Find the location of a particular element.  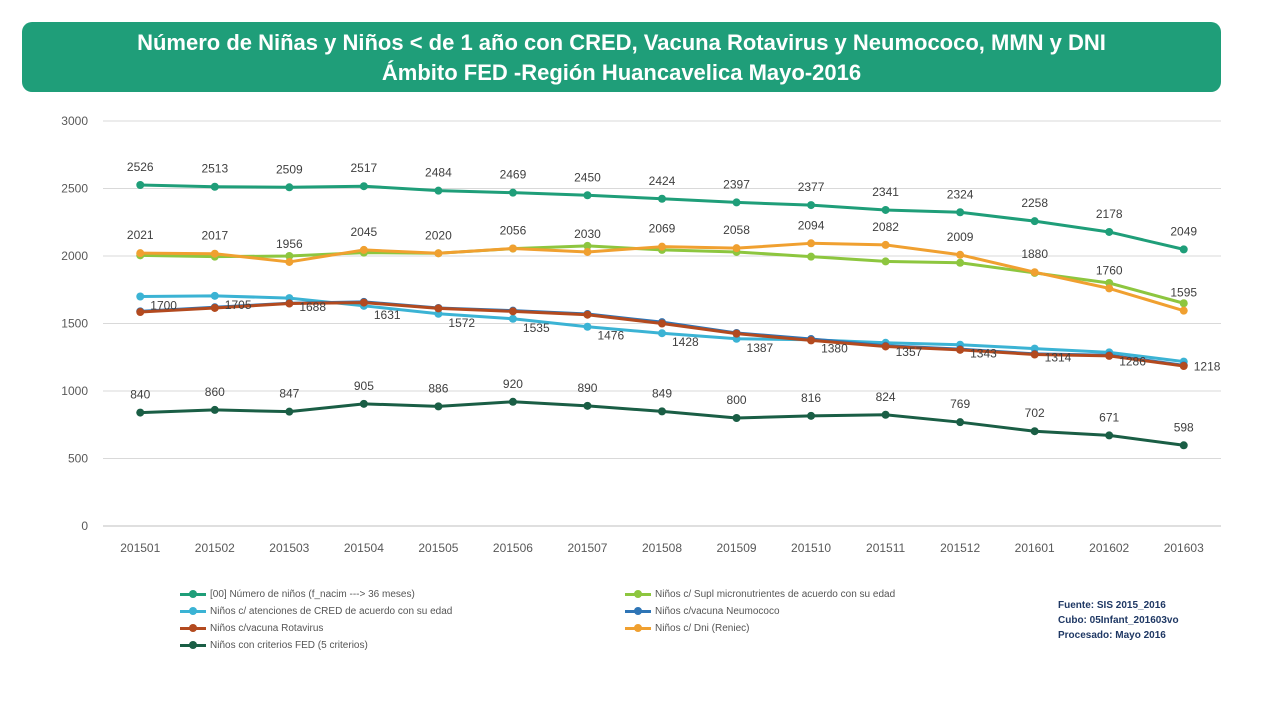

x-tick-label: 201501 is located at coordinates (140, 548).